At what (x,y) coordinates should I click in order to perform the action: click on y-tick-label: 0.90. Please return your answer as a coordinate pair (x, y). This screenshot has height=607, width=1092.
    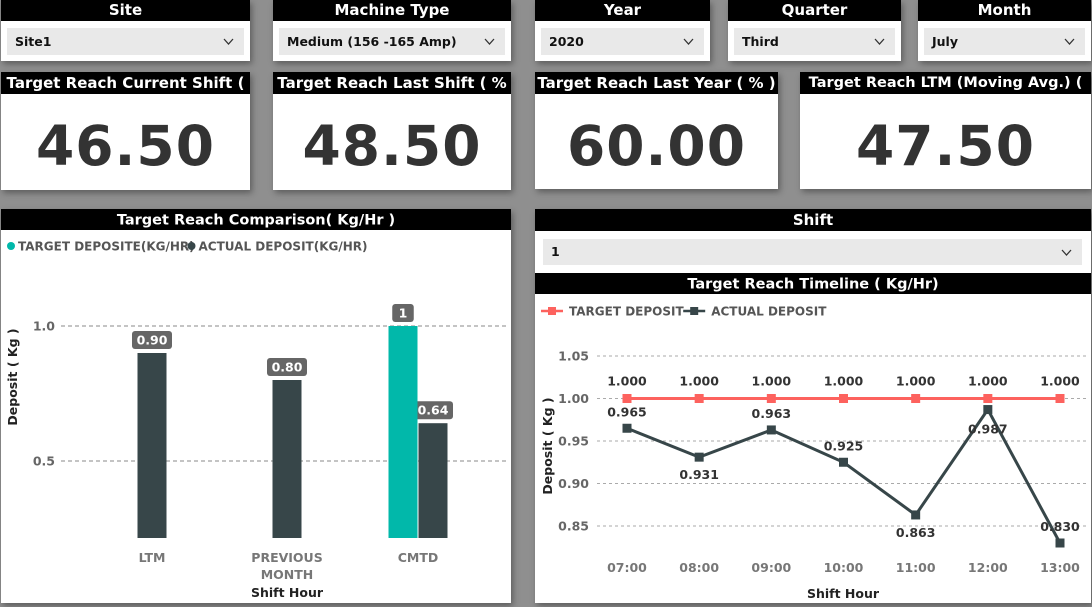
    Looking at the image, I should click on (573, 483).